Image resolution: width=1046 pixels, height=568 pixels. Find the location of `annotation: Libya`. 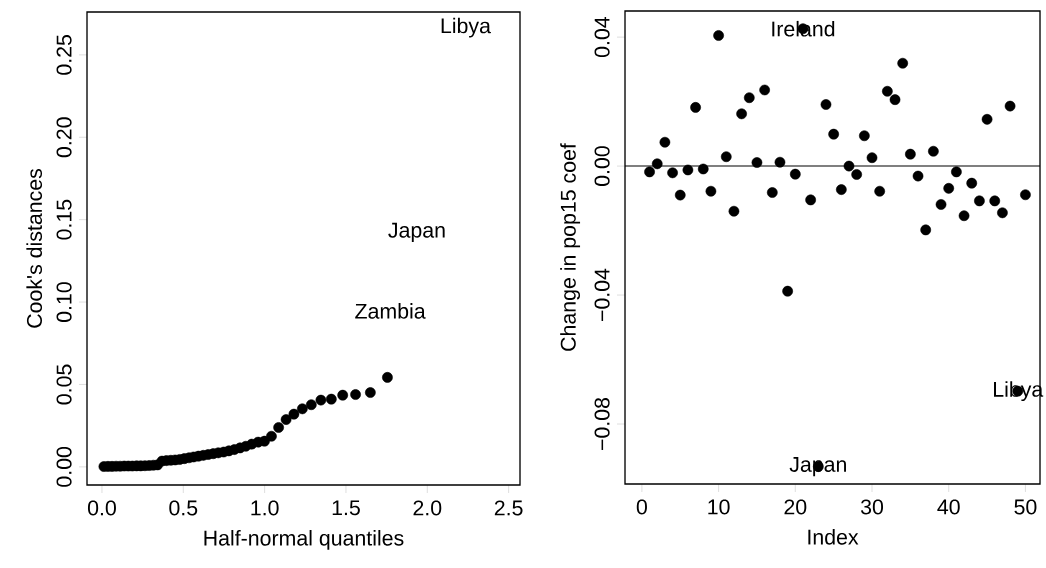

annotation: Libya is located at coordinates (466, 27).